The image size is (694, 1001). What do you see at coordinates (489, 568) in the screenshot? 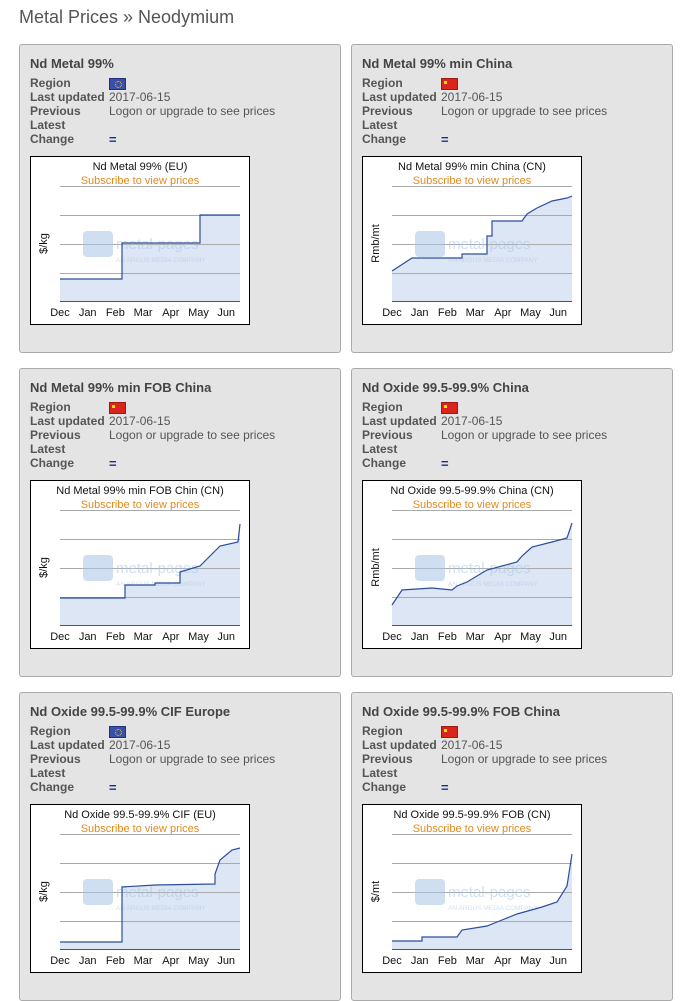
I see `watermark-brand: metal-pages` at bounding box center [489, 568].